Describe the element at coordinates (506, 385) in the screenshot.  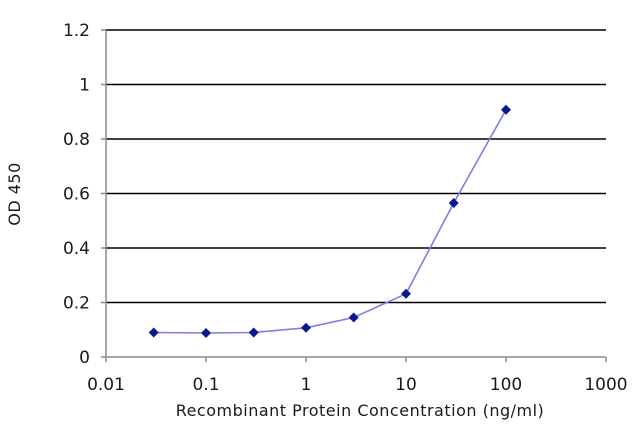
I see `x-tick-label-4: 100` at that location.